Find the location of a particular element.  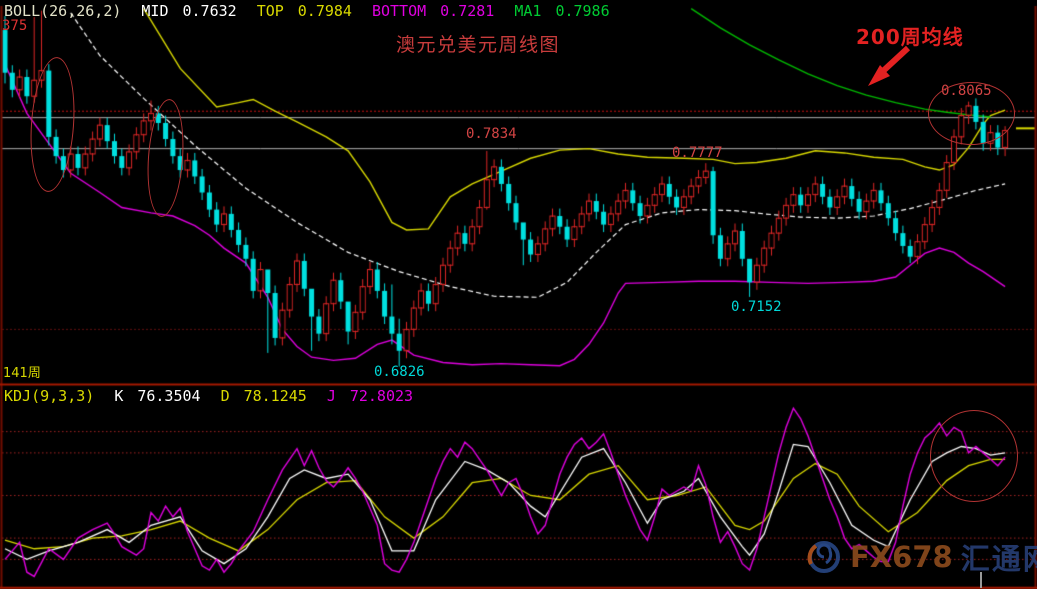

price-label-low-right: 0.7152 is located at coordinates (756, 307).